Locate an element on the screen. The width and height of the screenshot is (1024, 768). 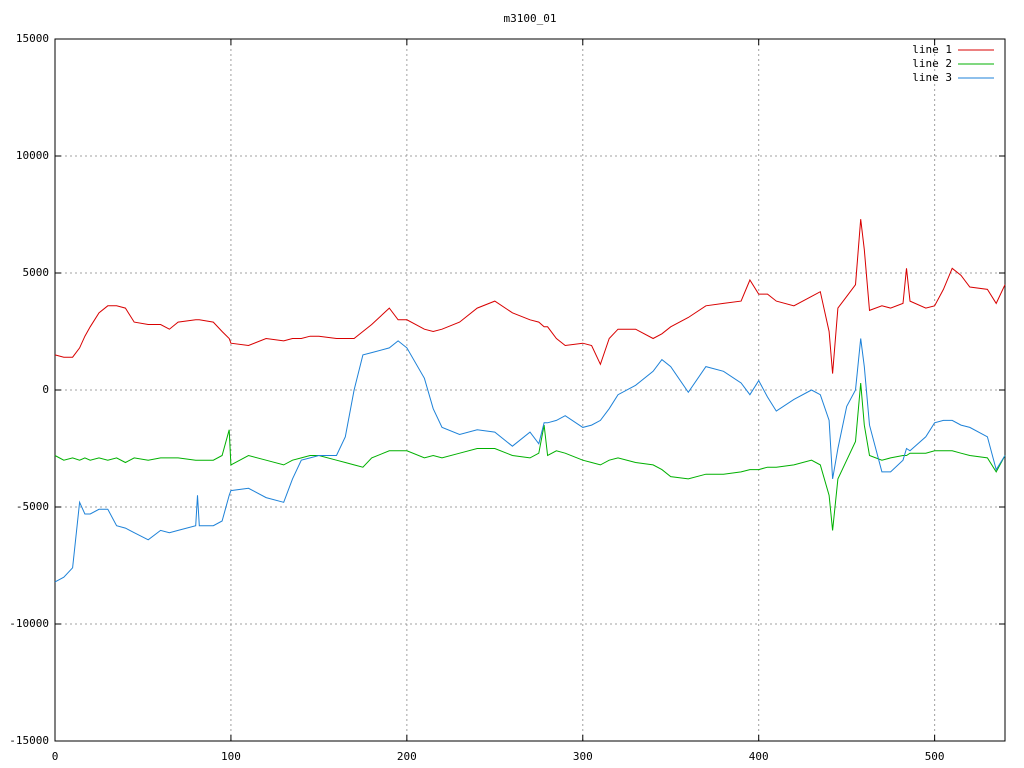
x-tick-label: 0 is located at coordinates (55, 756).